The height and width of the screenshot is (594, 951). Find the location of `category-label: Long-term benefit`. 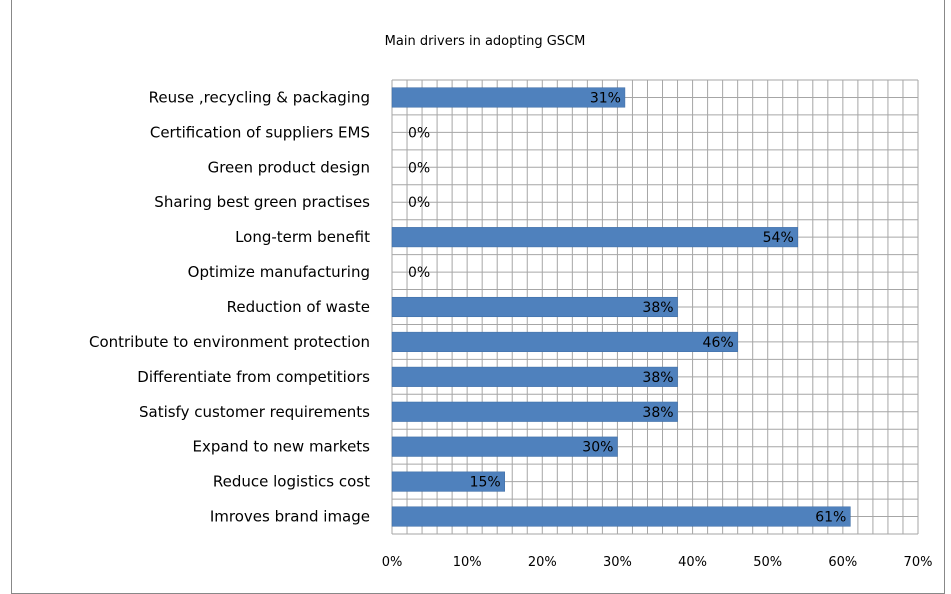

category-label: Long-term benefit is located at coordinates (302, 237).